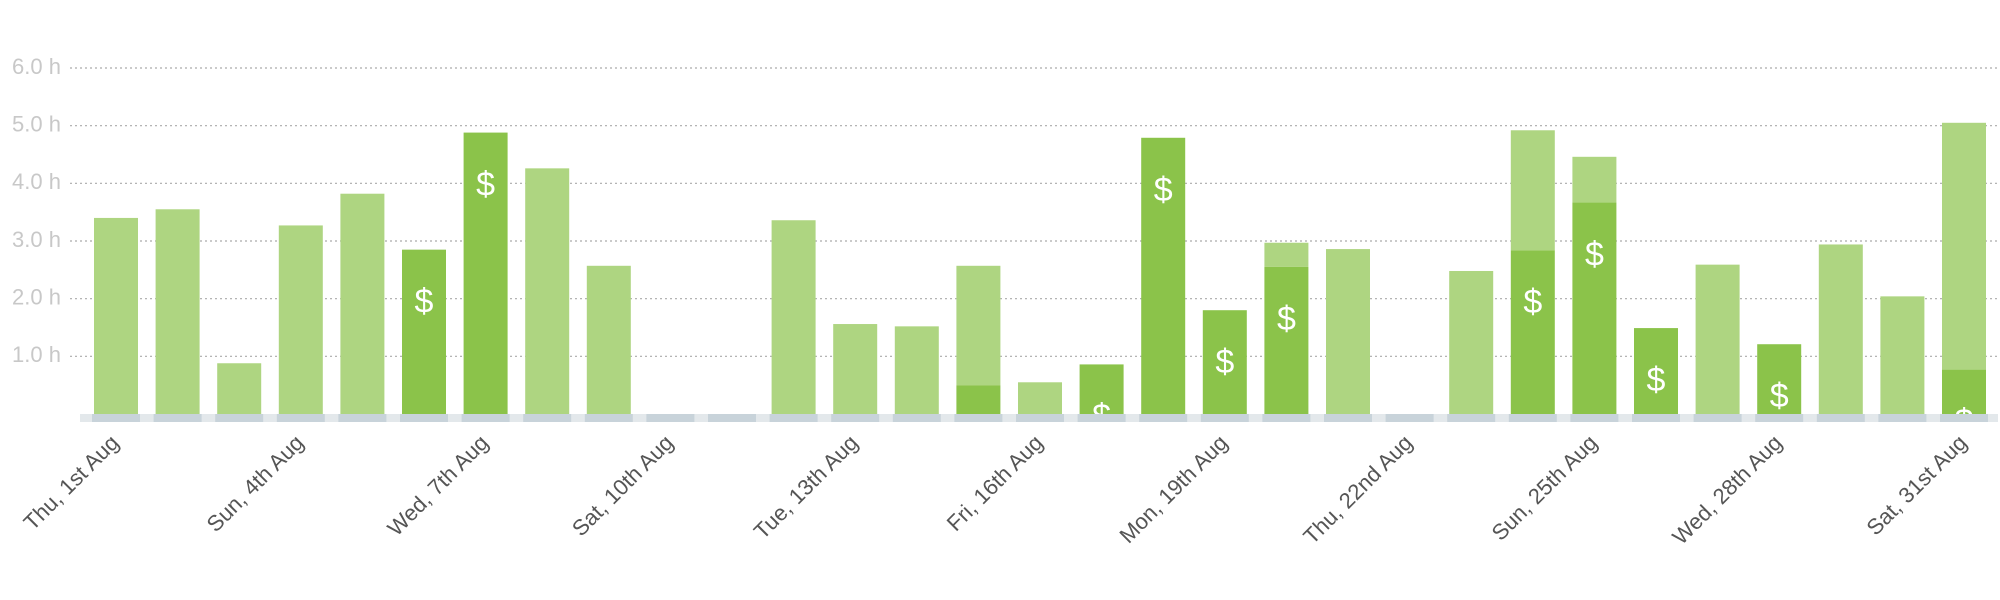  I want to click on x-tick-label: Thu, 22nd Aug, so click(1357, 489).